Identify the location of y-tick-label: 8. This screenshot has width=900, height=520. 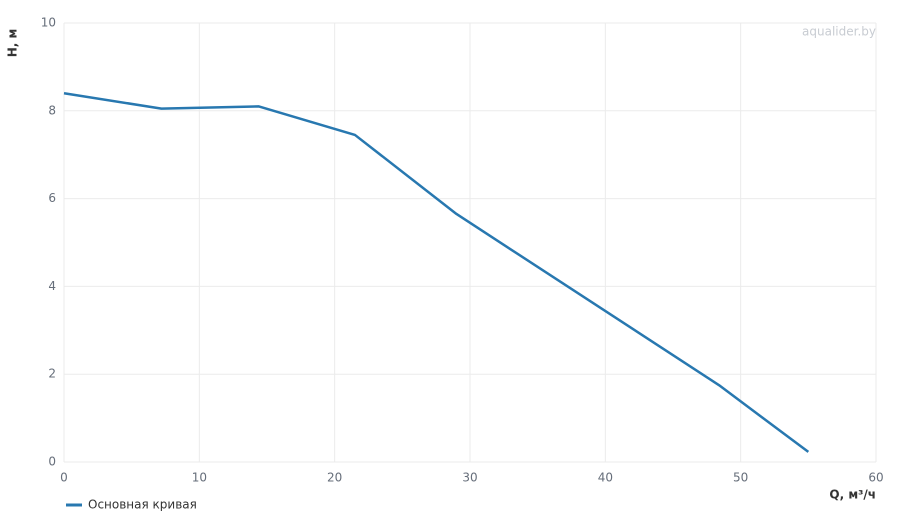
(52, 110).